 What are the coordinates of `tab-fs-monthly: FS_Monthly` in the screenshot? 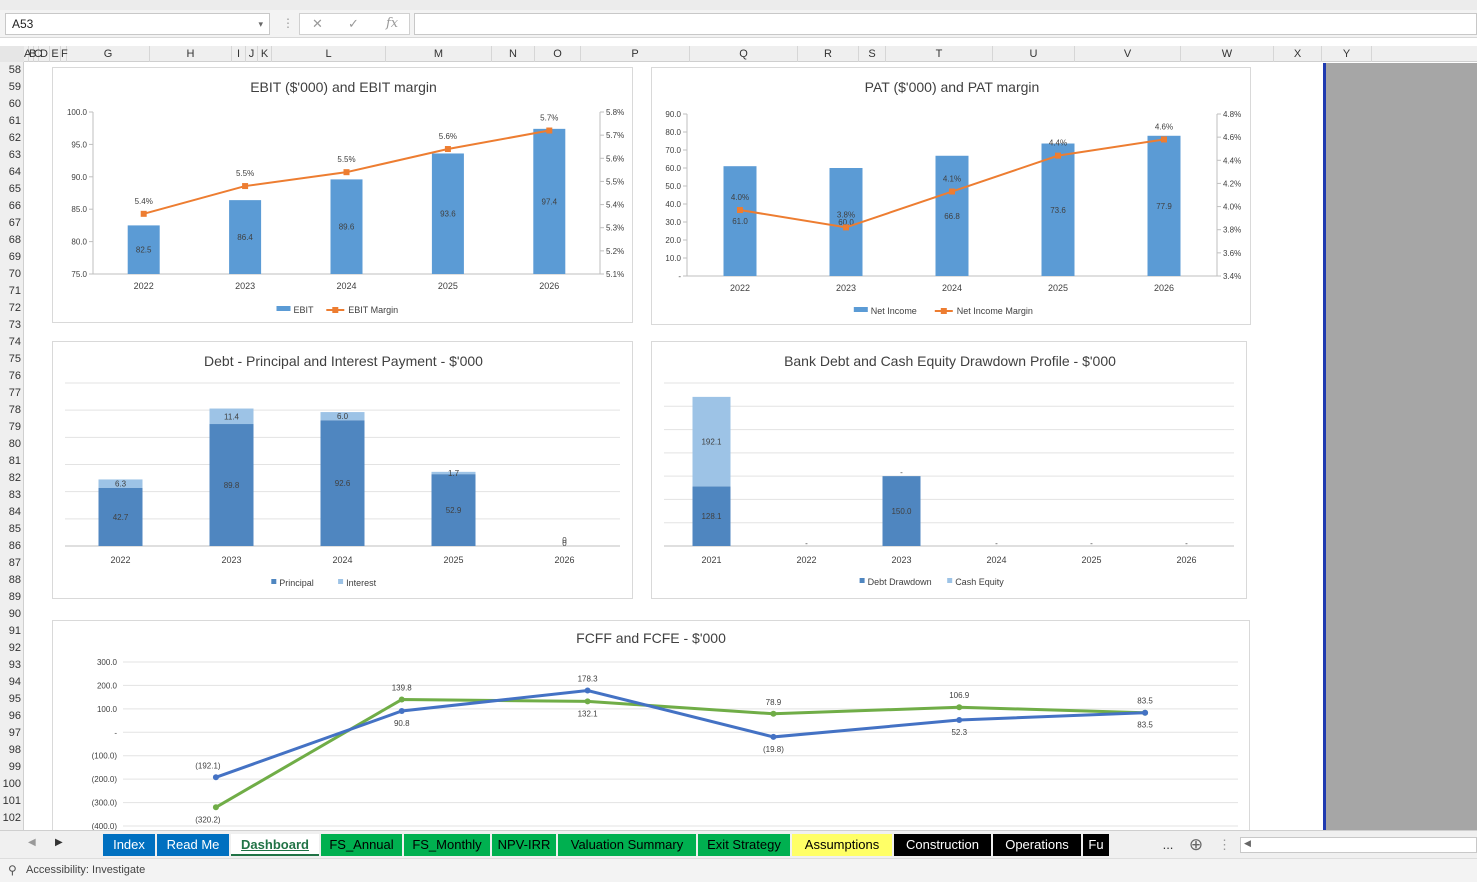 It's located at (447, 845).